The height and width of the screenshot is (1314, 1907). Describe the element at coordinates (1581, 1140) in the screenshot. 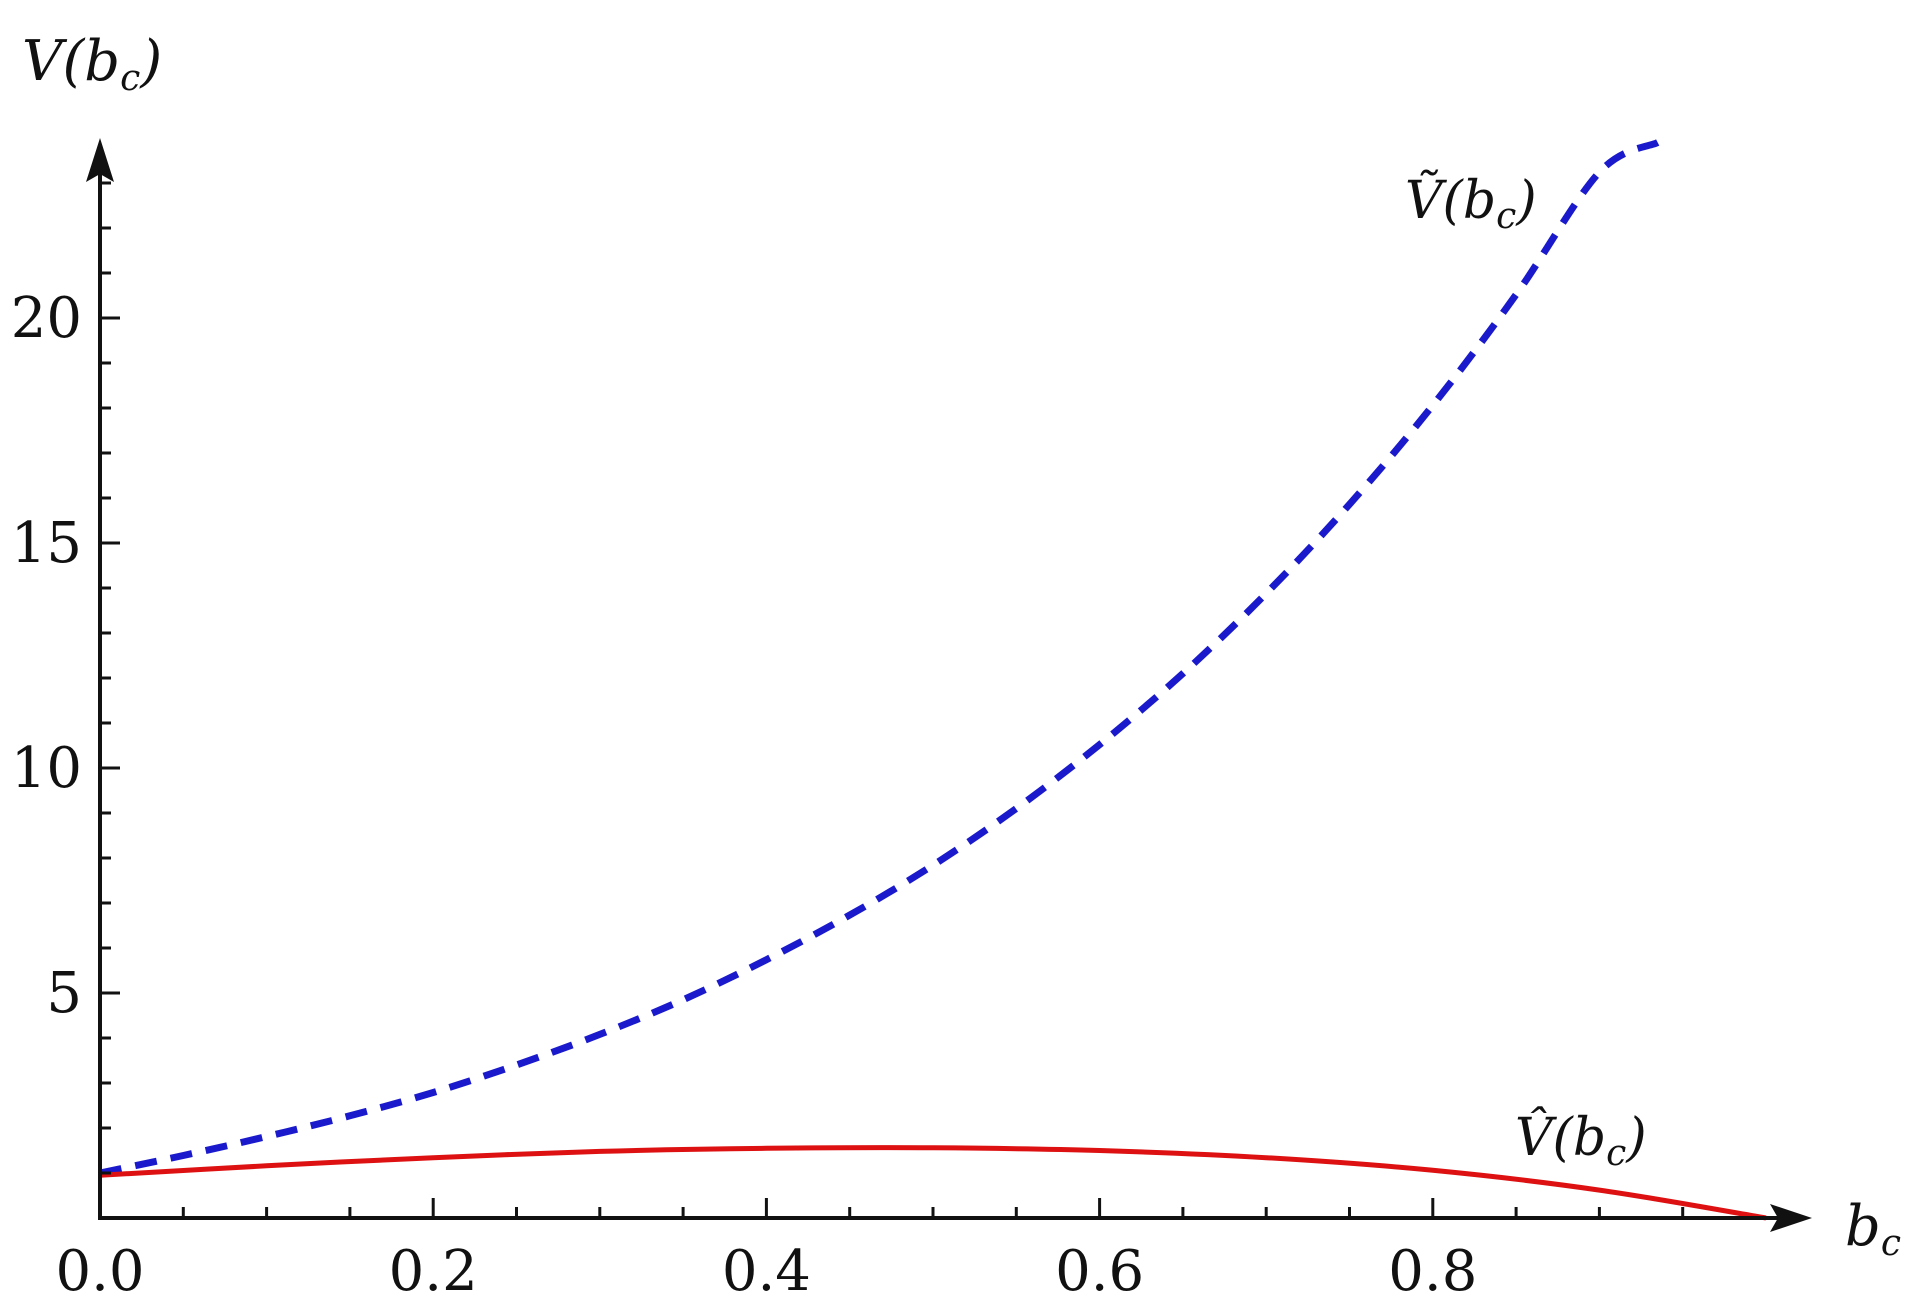

I see `series-label-hat-v: V̂(bc)` at that location.